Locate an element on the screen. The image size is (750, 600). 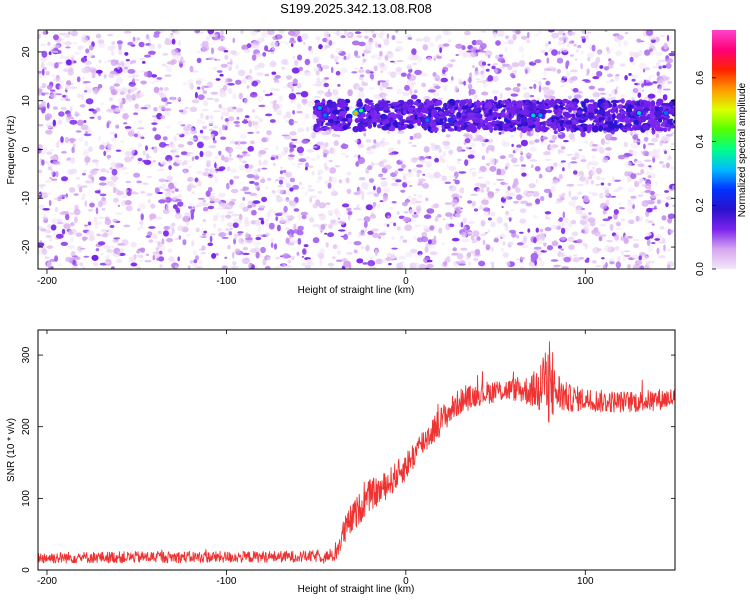
heatmap-hotspot is located at coordinates (540, 115).